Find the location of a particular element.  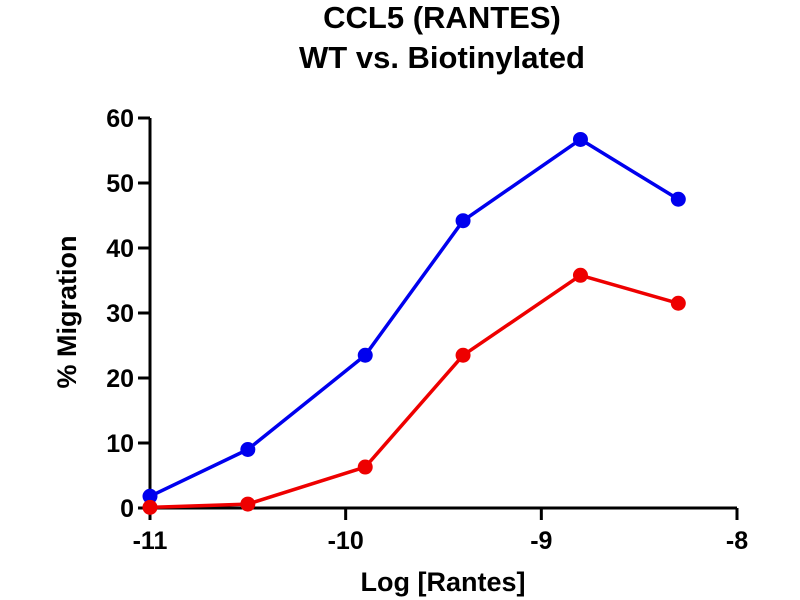

x-tick-label: -10 is located at coordinates (346, 541).